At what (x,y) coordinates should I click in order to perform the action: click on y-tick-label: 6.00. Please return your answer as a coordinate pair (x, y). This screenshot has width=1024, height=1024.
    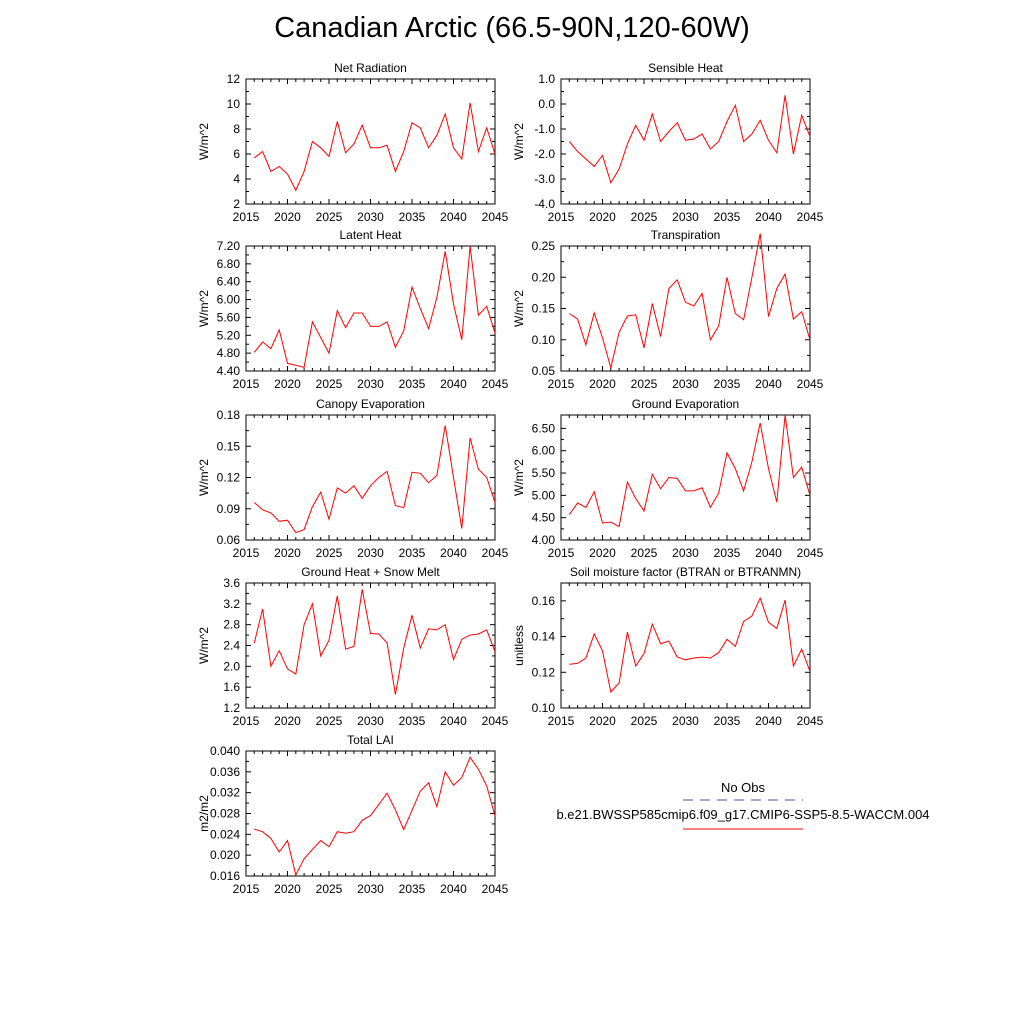
    Looking at the image, I should click on (544, 451).